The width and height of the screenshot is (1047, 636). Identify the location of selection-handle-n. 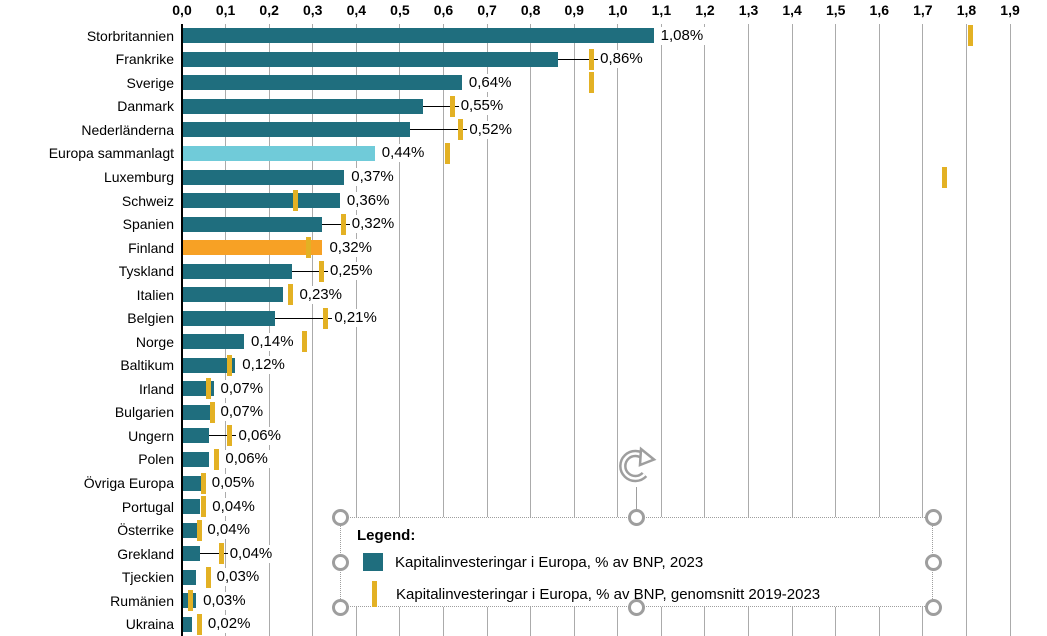
(636, 517).